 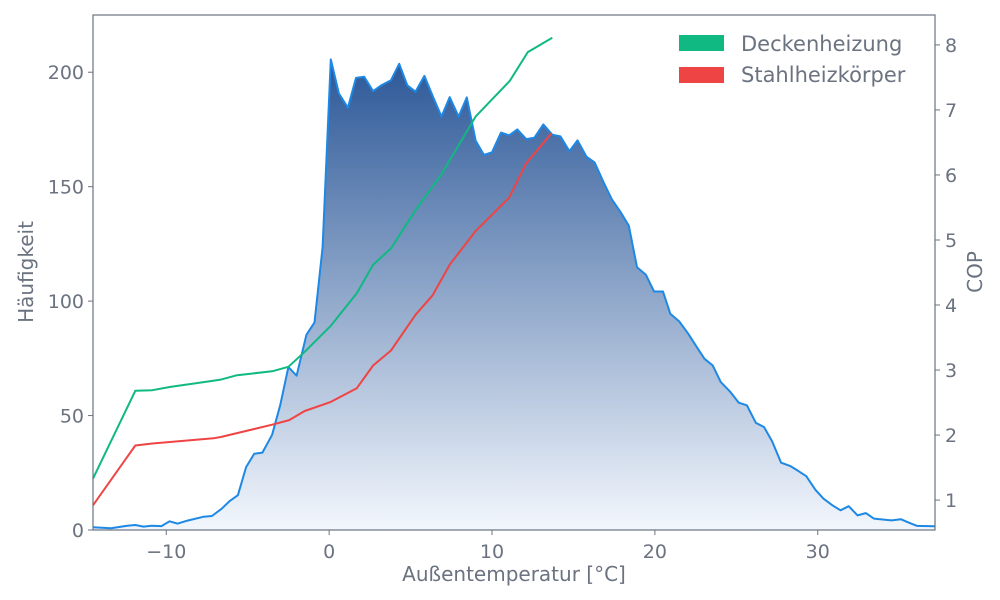 What do you see at coordinates (26, 272) in the screenshot?
I see `y-axis-label: Häufigkeit` at bounding box center [26, 272].